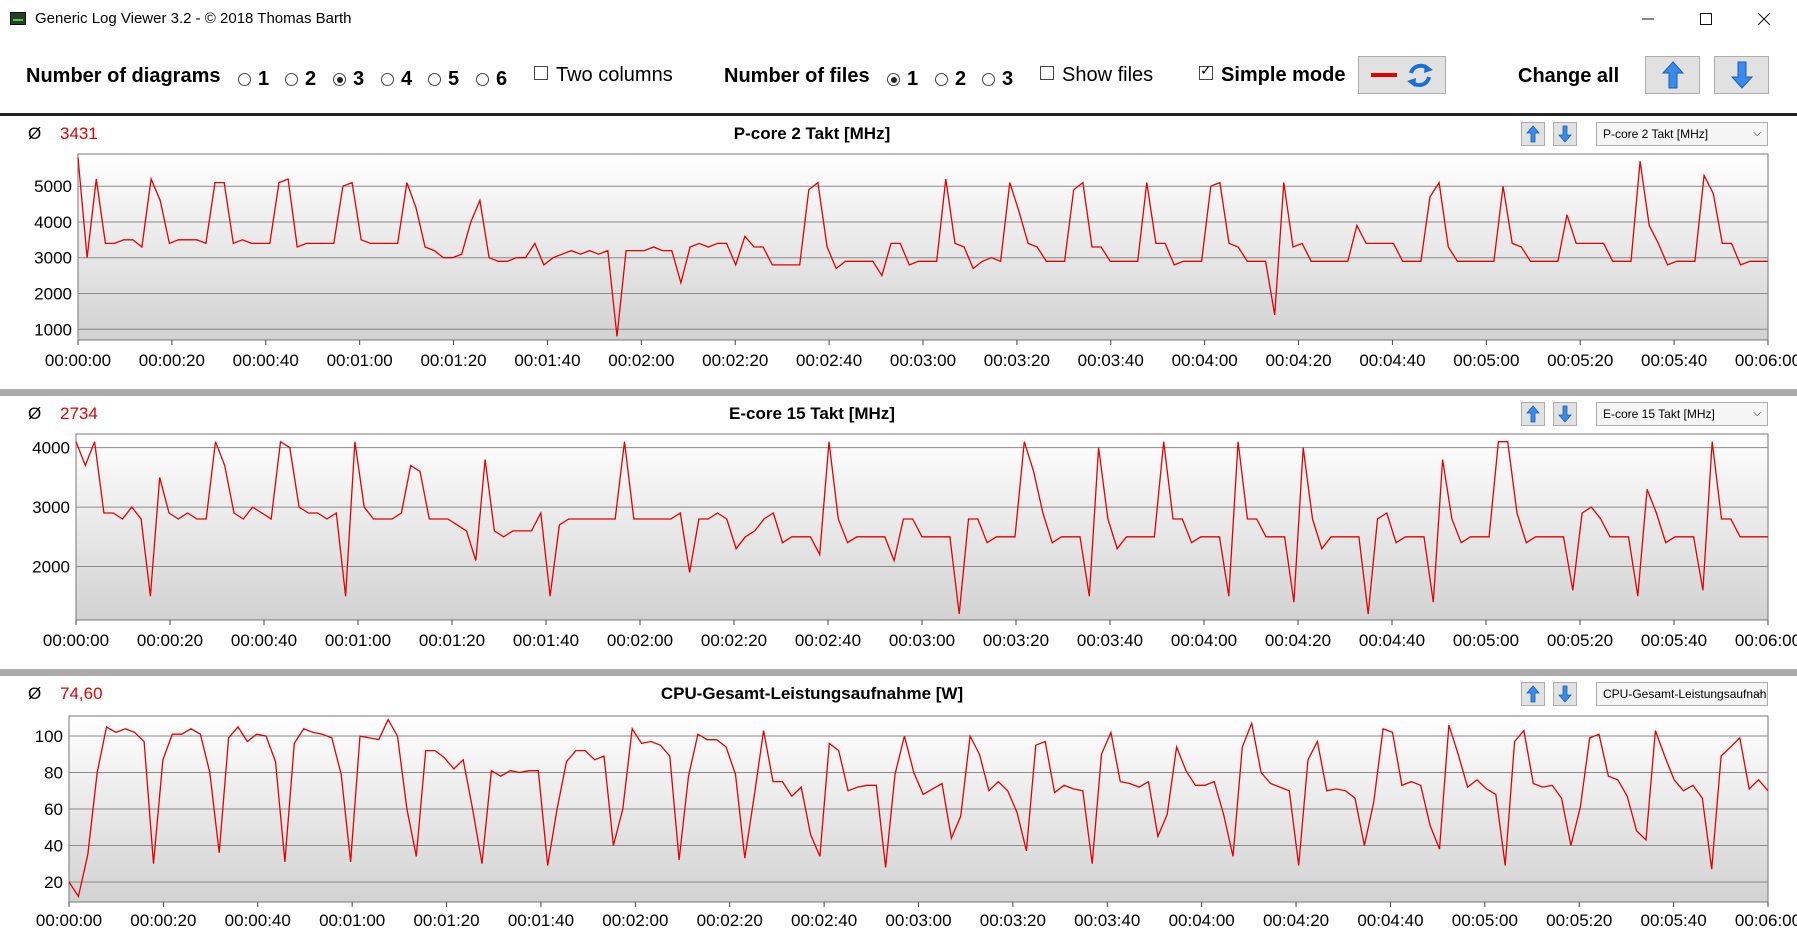 The height and width of the screenshot is (952, 1797). What do you see at coordinates (300, 79) in the screenshot?
I see `diagram-radio-2: 2` at bounding box center [300, 79].